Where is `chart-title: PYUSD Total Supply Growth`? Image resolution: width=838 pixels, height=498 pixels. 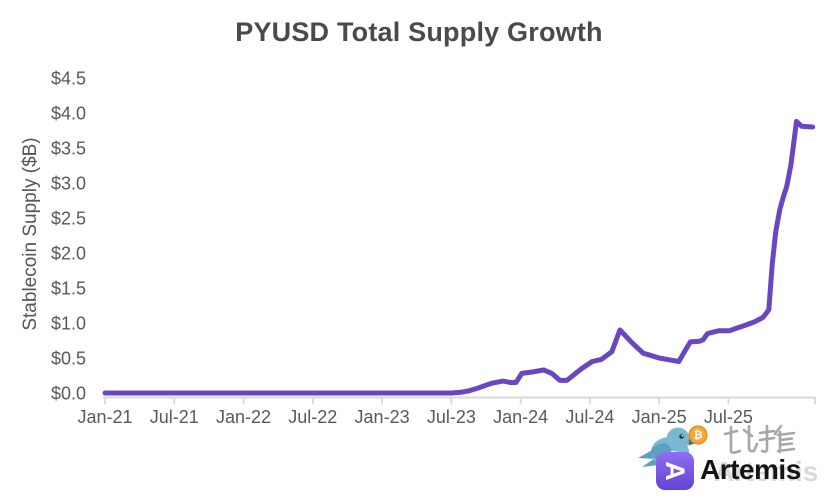
chart-title: PYUSD Total Supply Growth is located at coordinates (419, 32).